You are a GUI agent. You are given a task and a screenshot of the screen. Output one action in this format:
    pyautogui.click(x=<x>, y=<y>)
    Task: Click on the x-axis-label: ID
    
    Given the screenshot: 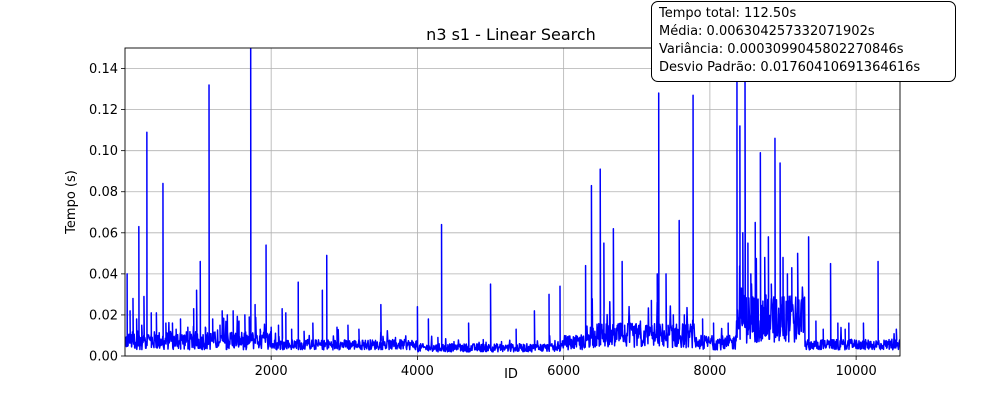 What is the action you would take?
    pyautogui.click(x=511, y=374)
    